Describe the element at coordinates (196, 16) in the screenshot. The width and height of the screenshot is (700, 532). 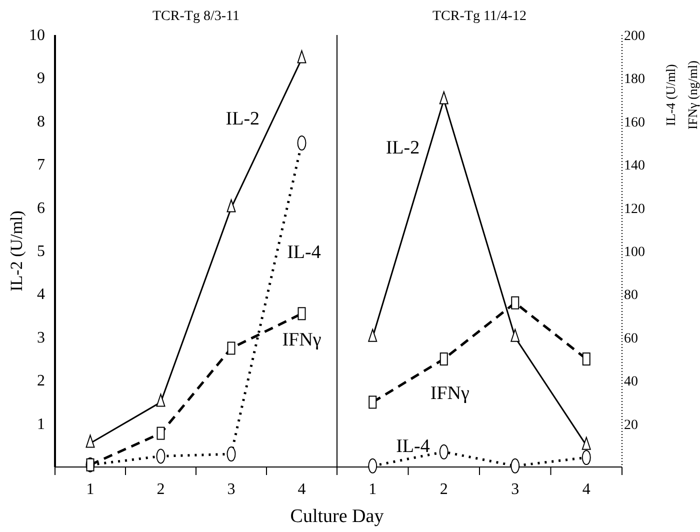
I see `chart-title: TCR-Tg 8/3-11` at that location.